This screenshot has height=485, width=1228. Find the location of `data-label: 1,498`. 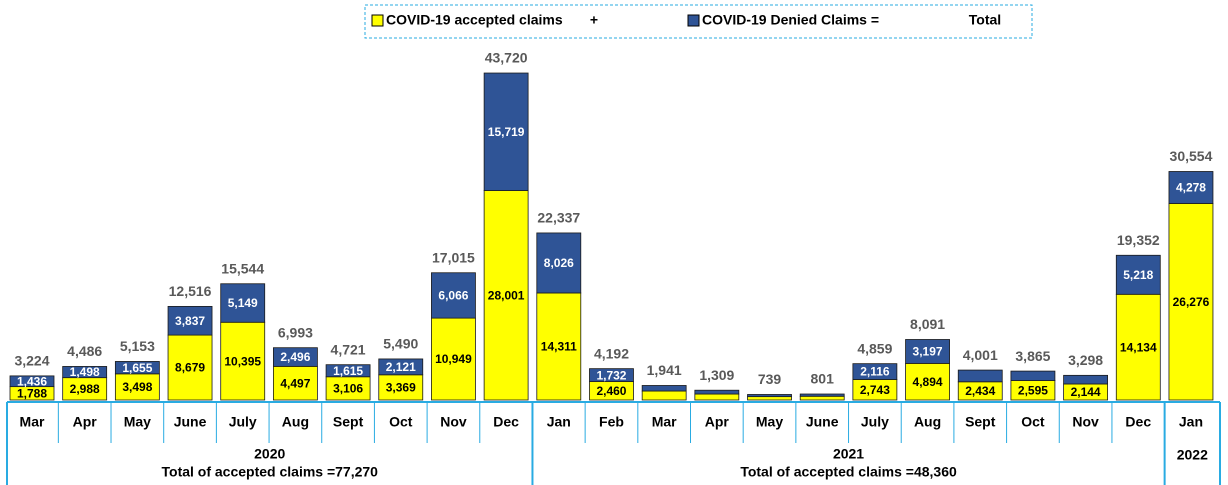

data-label: 1,498 is located at coordinates (85, 372).